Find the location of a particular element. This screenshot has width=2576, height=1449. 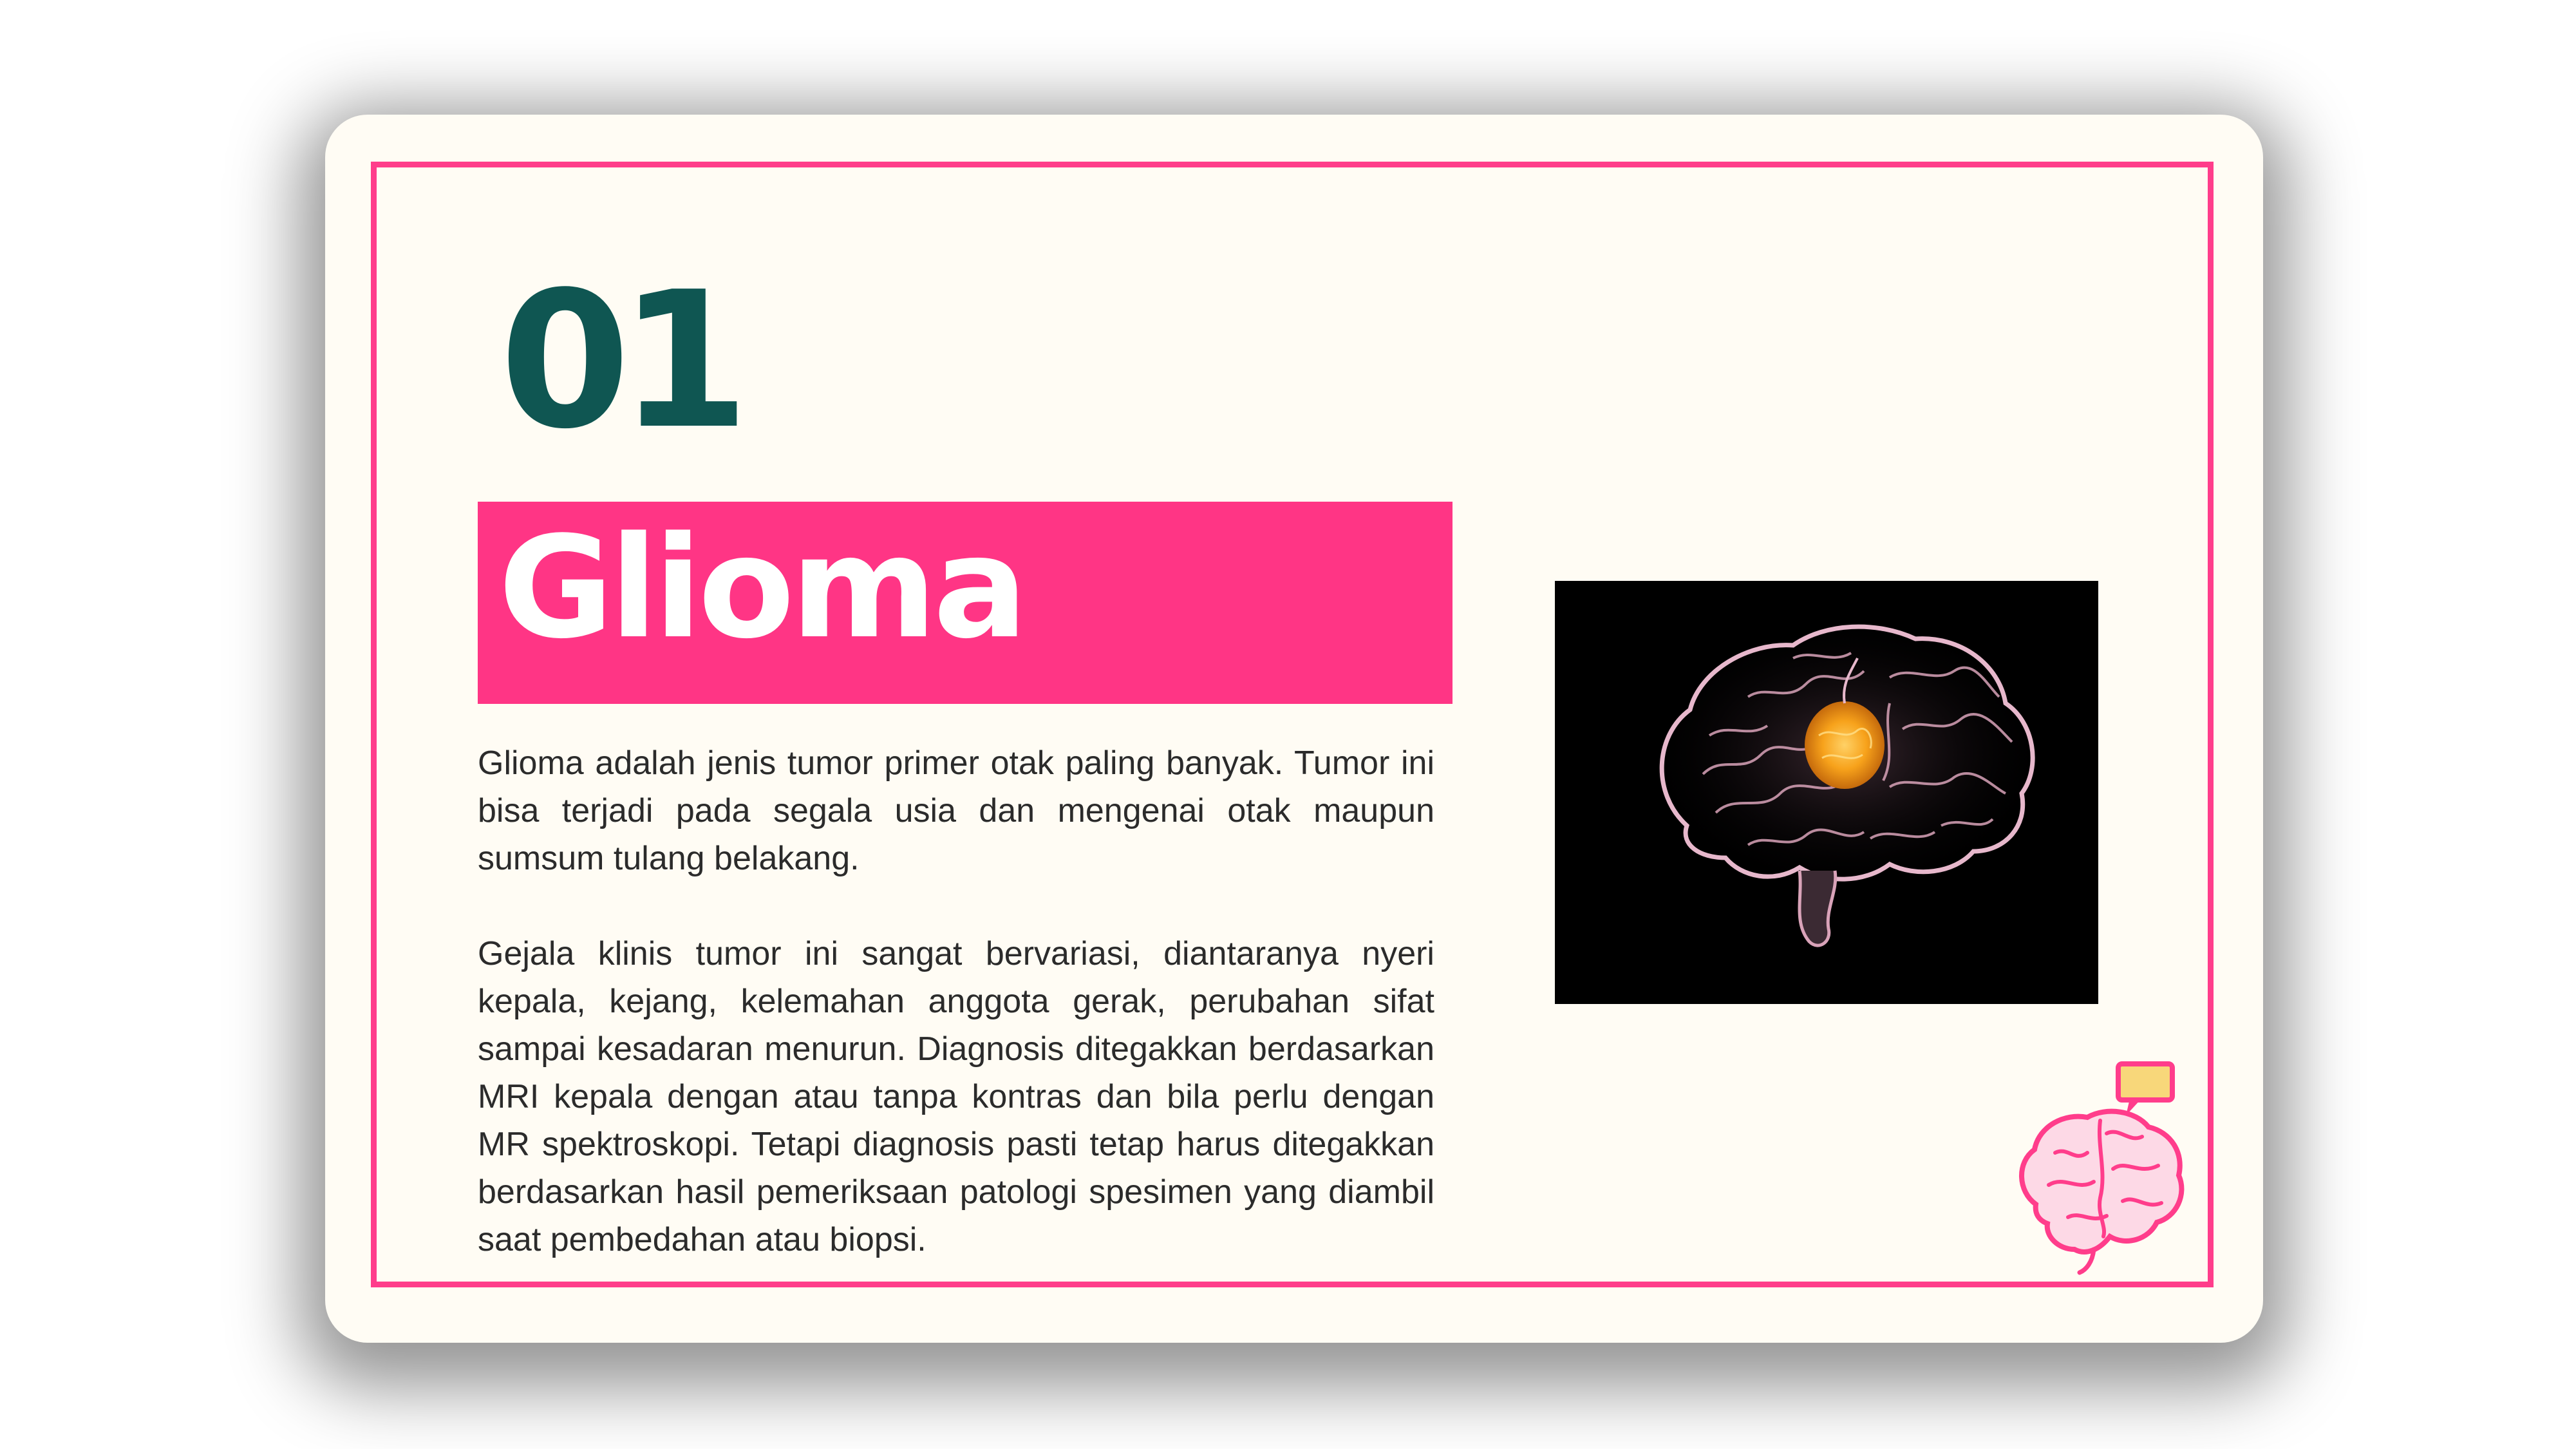

brain-tumor-image is located at coordinates (1826, 792).